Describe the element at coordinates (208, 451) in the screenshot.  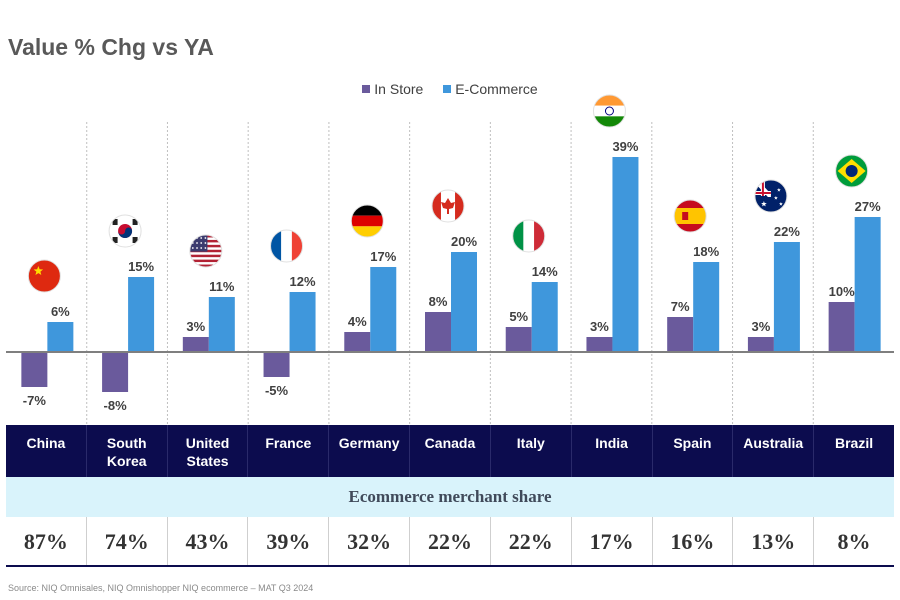
I see `country-label: United States` at that location.